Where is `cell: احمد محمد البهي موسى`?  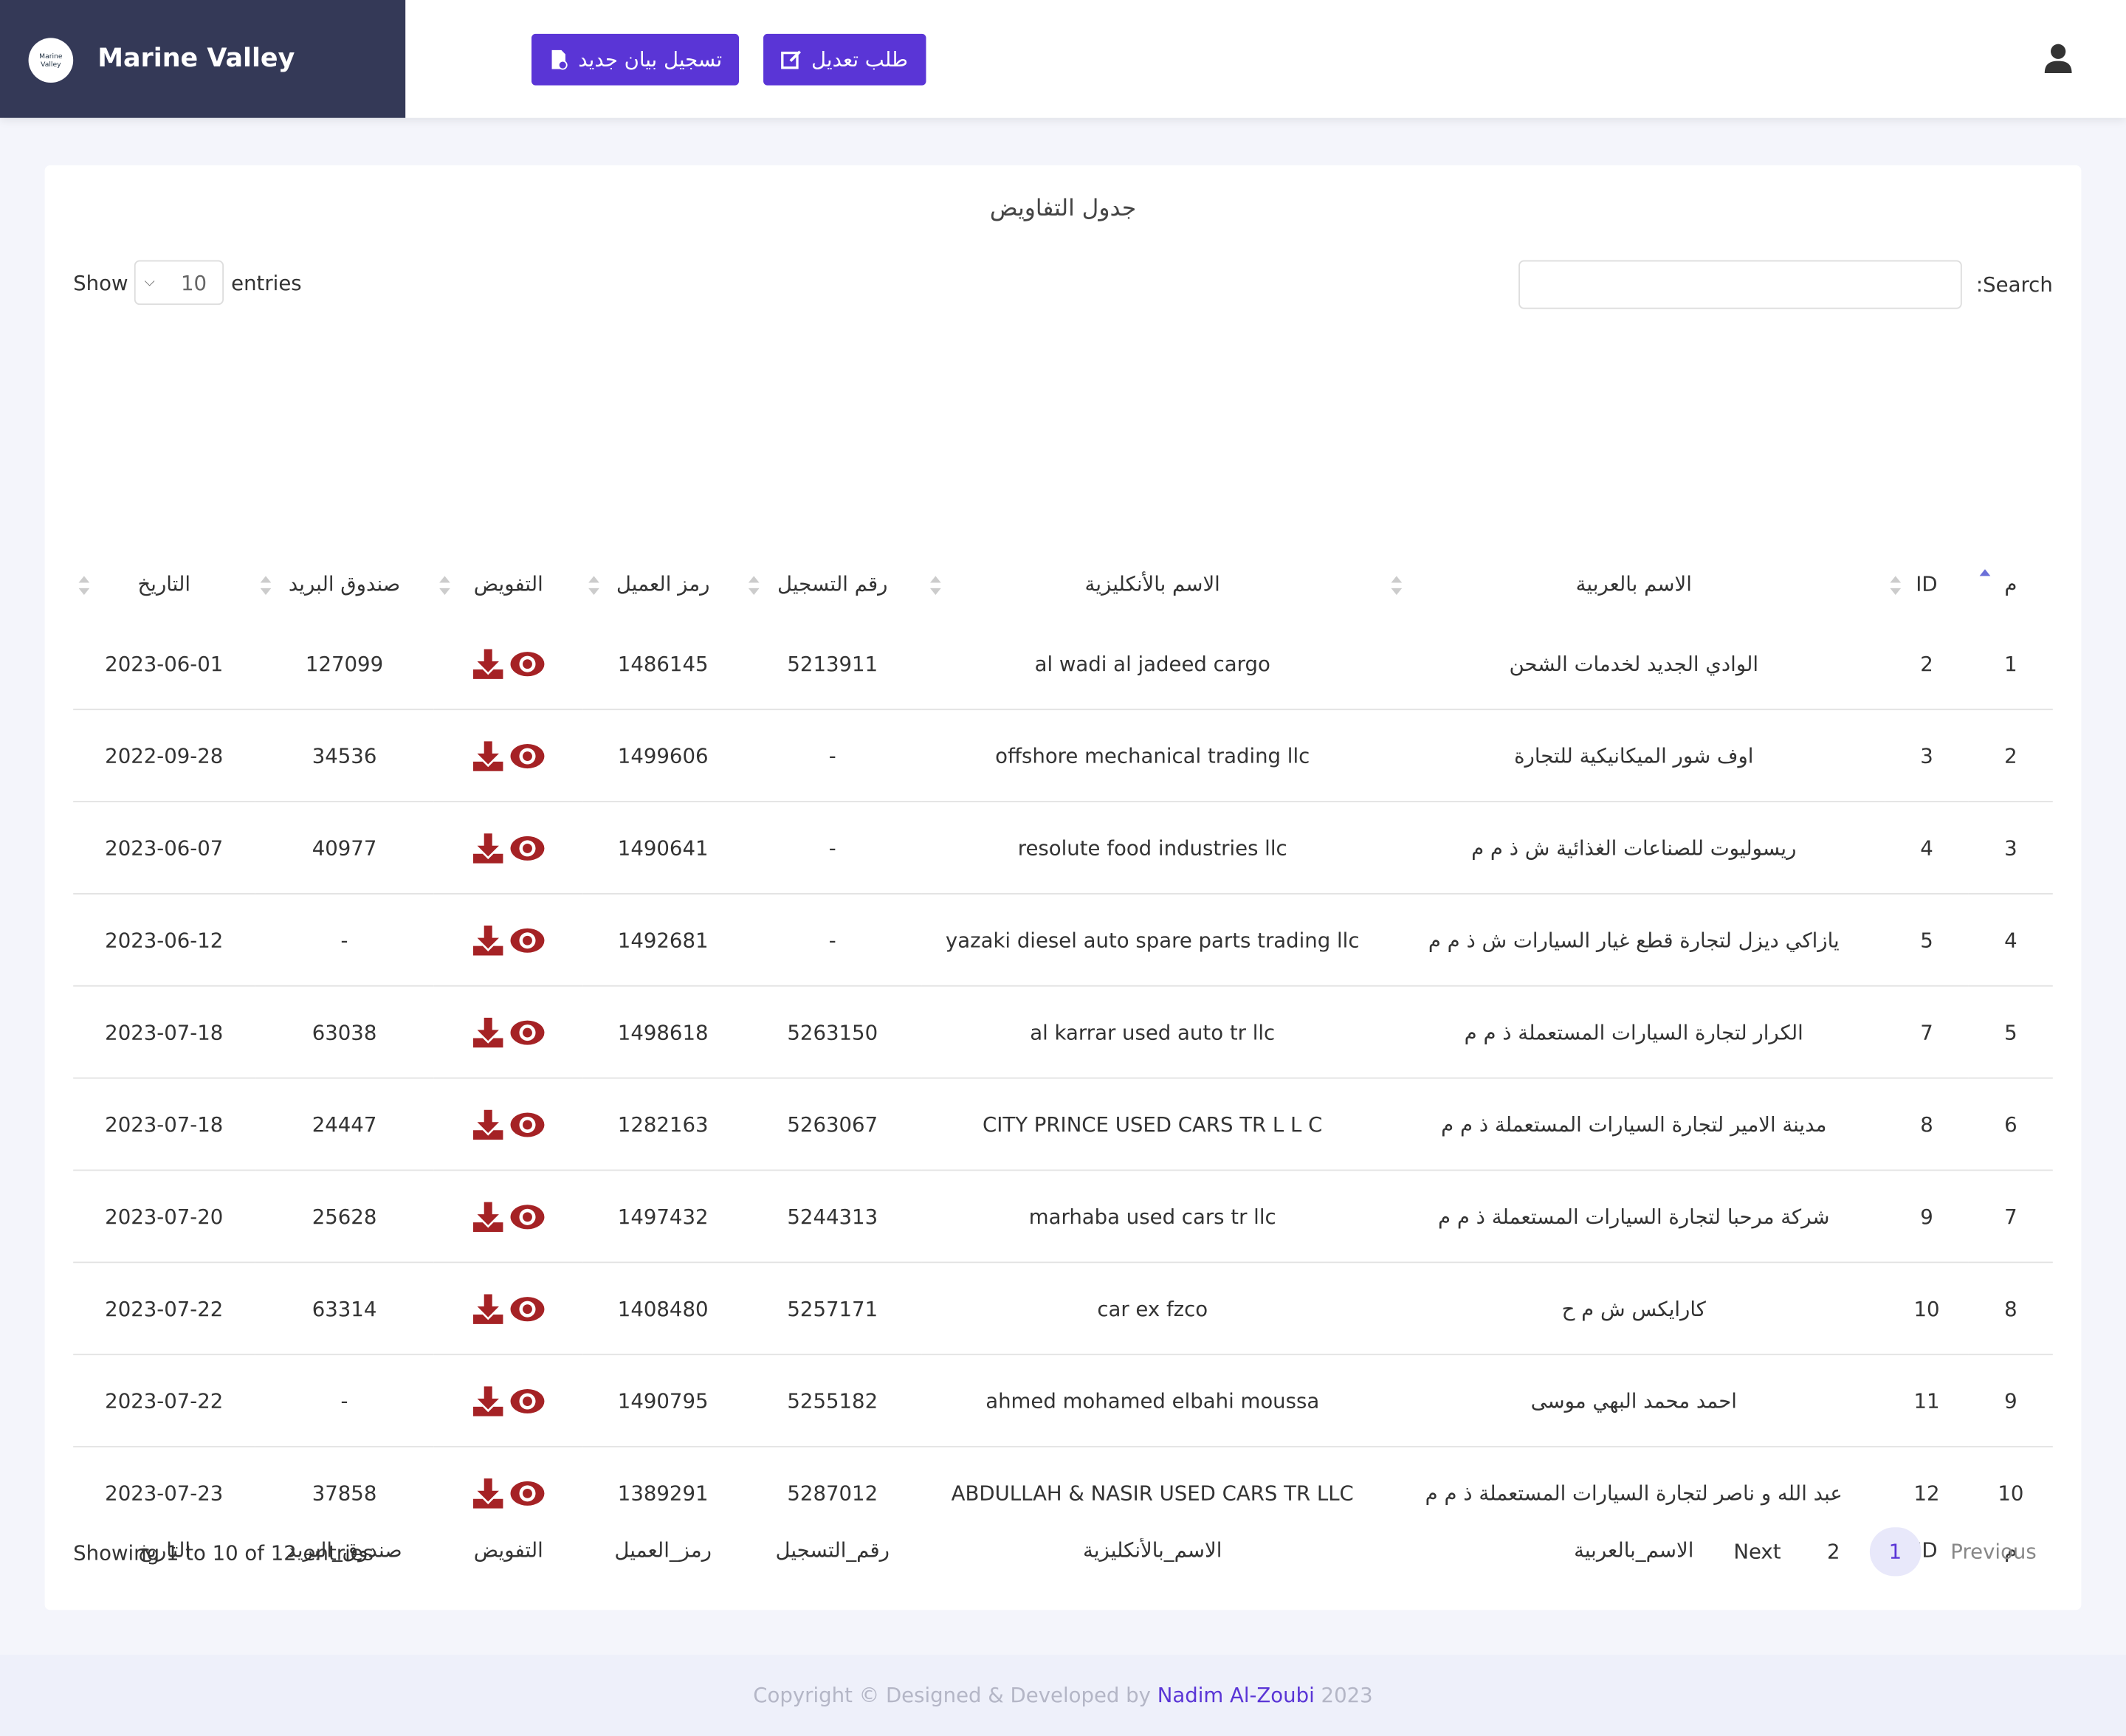
cell: احمد محمد البهي موسى is located at coordinates (1634, 1400).